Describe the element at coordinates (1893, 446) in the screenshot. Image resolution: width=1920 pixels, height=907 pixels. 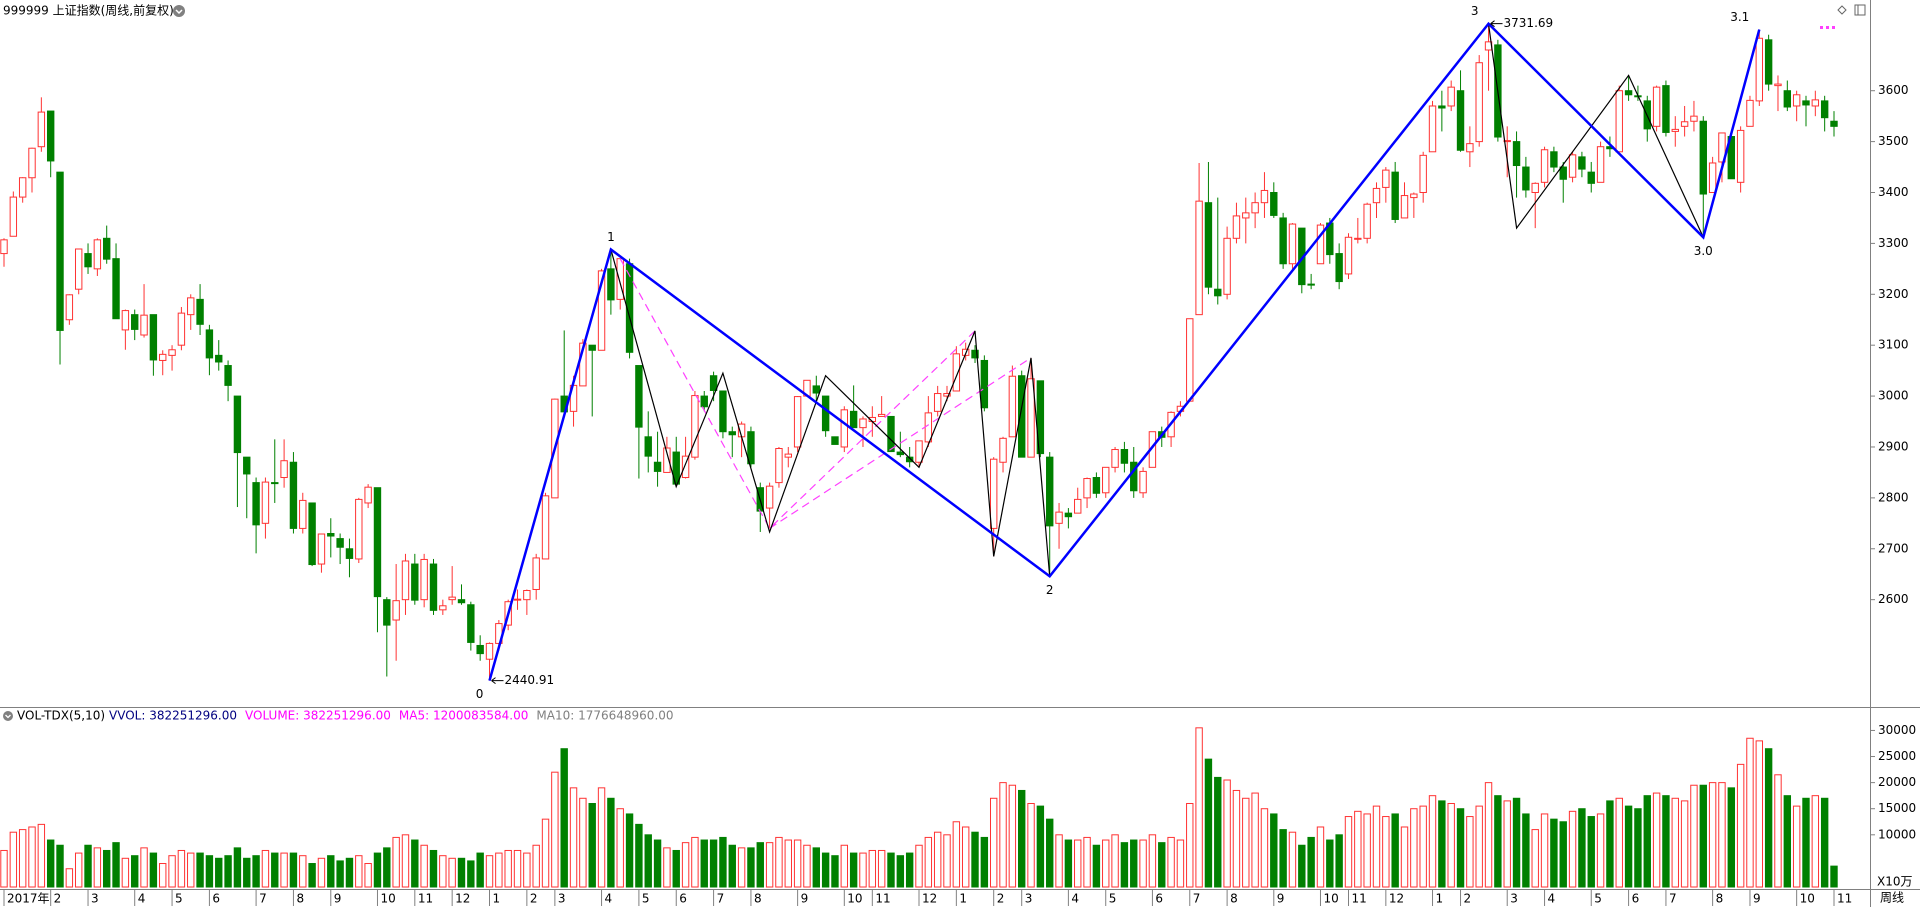
I see `y-tick-label: 2900` at that location.